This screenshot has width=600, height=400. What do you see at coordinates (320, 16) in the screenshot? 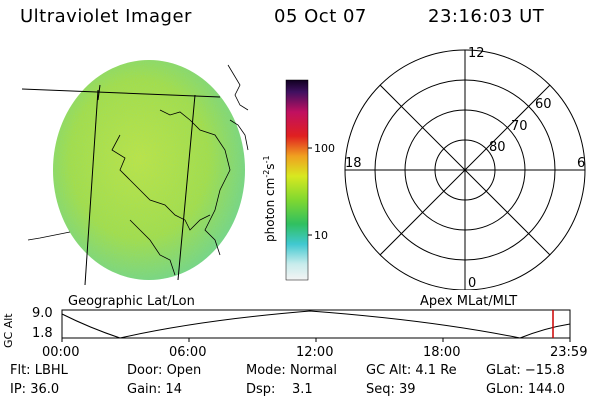
I see `date-label: 05 Oct 07` at bounding box center [320, 16].